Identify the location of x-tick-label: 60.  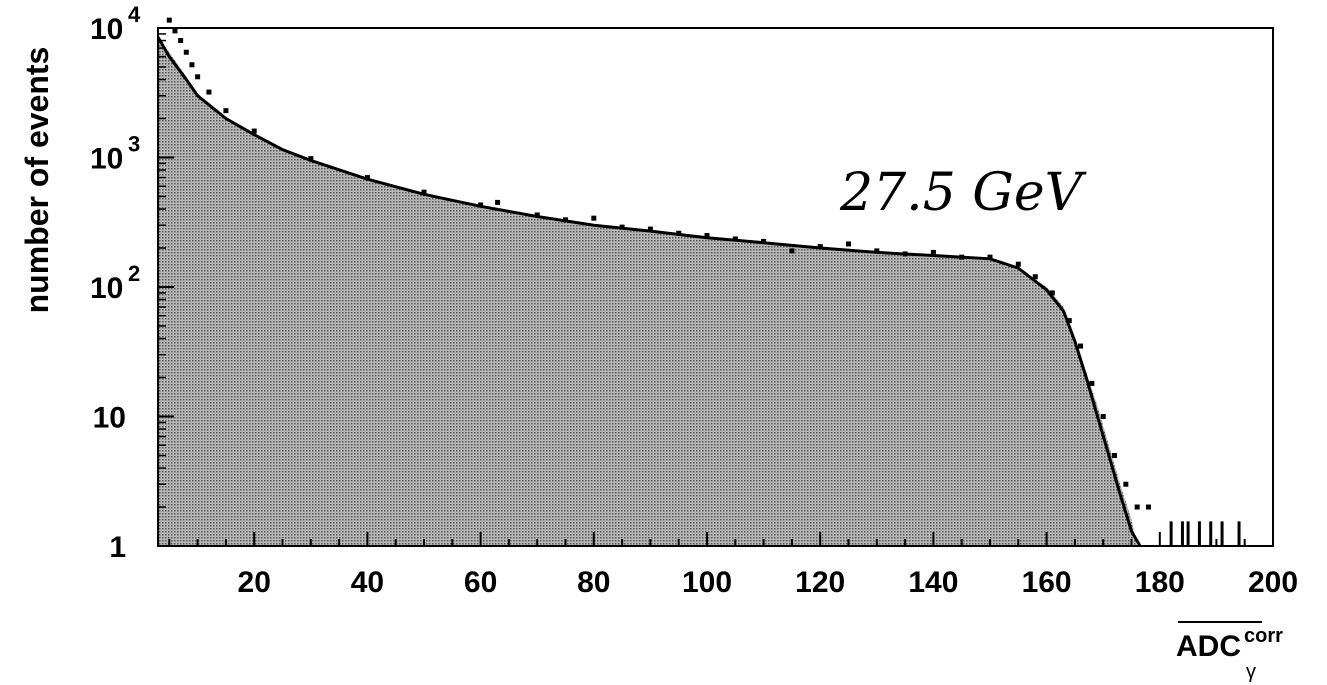
(480, 582).